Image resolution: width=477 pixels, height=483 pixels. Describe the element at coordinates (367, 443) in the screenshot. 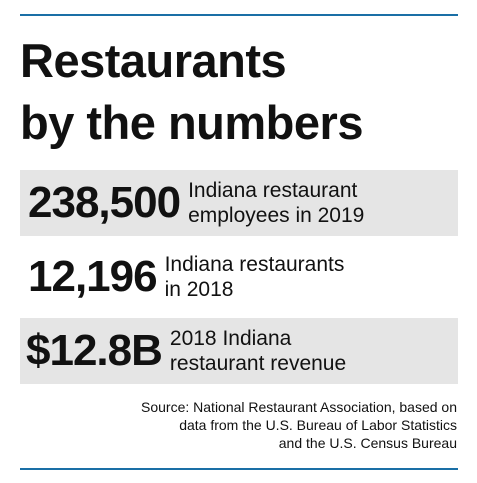

I see `source-line-3: and the U.S. Census Bureau` at that location.